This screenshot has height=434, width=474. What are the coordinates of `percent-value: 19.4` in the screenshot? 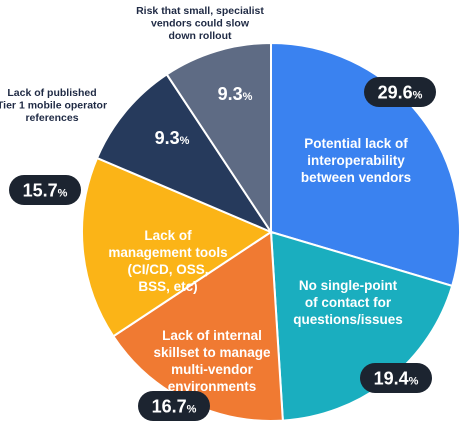 It's located at (391, 379).